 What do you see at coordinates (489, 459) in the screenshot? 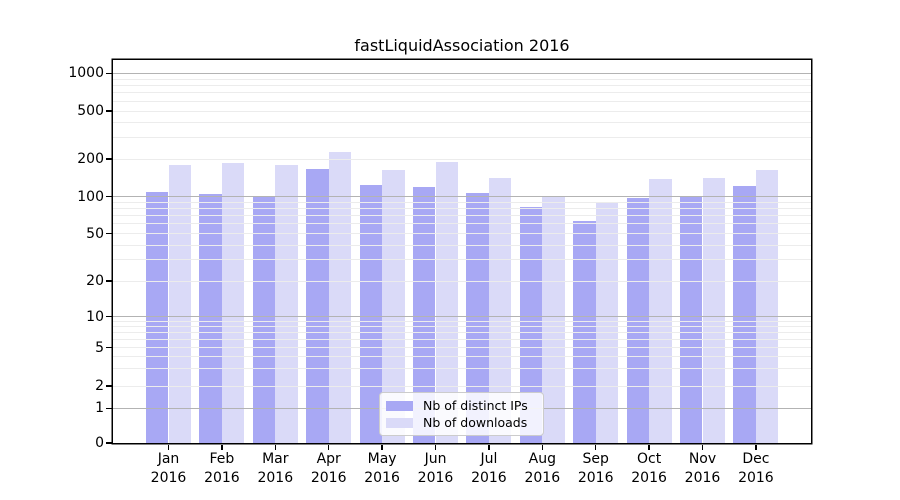
I see `x-tick-month-jul: Jul` at bounding box center [489, 459].